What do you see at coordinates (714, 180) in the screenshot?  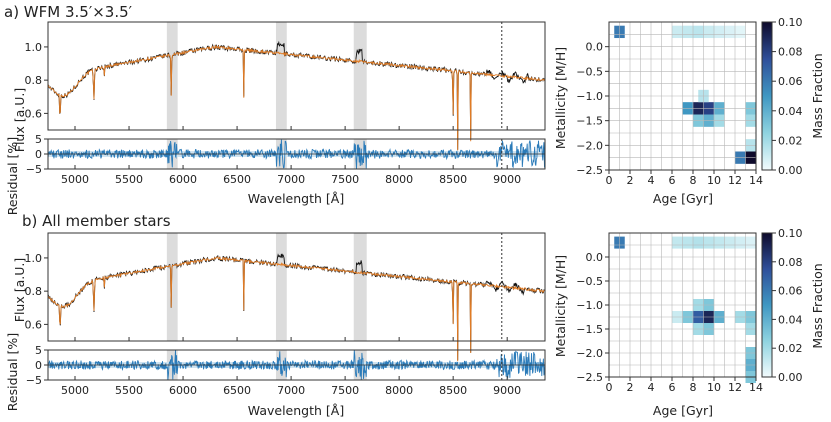 I see `x-tick-label: 10` at bounding box center [714, 180].